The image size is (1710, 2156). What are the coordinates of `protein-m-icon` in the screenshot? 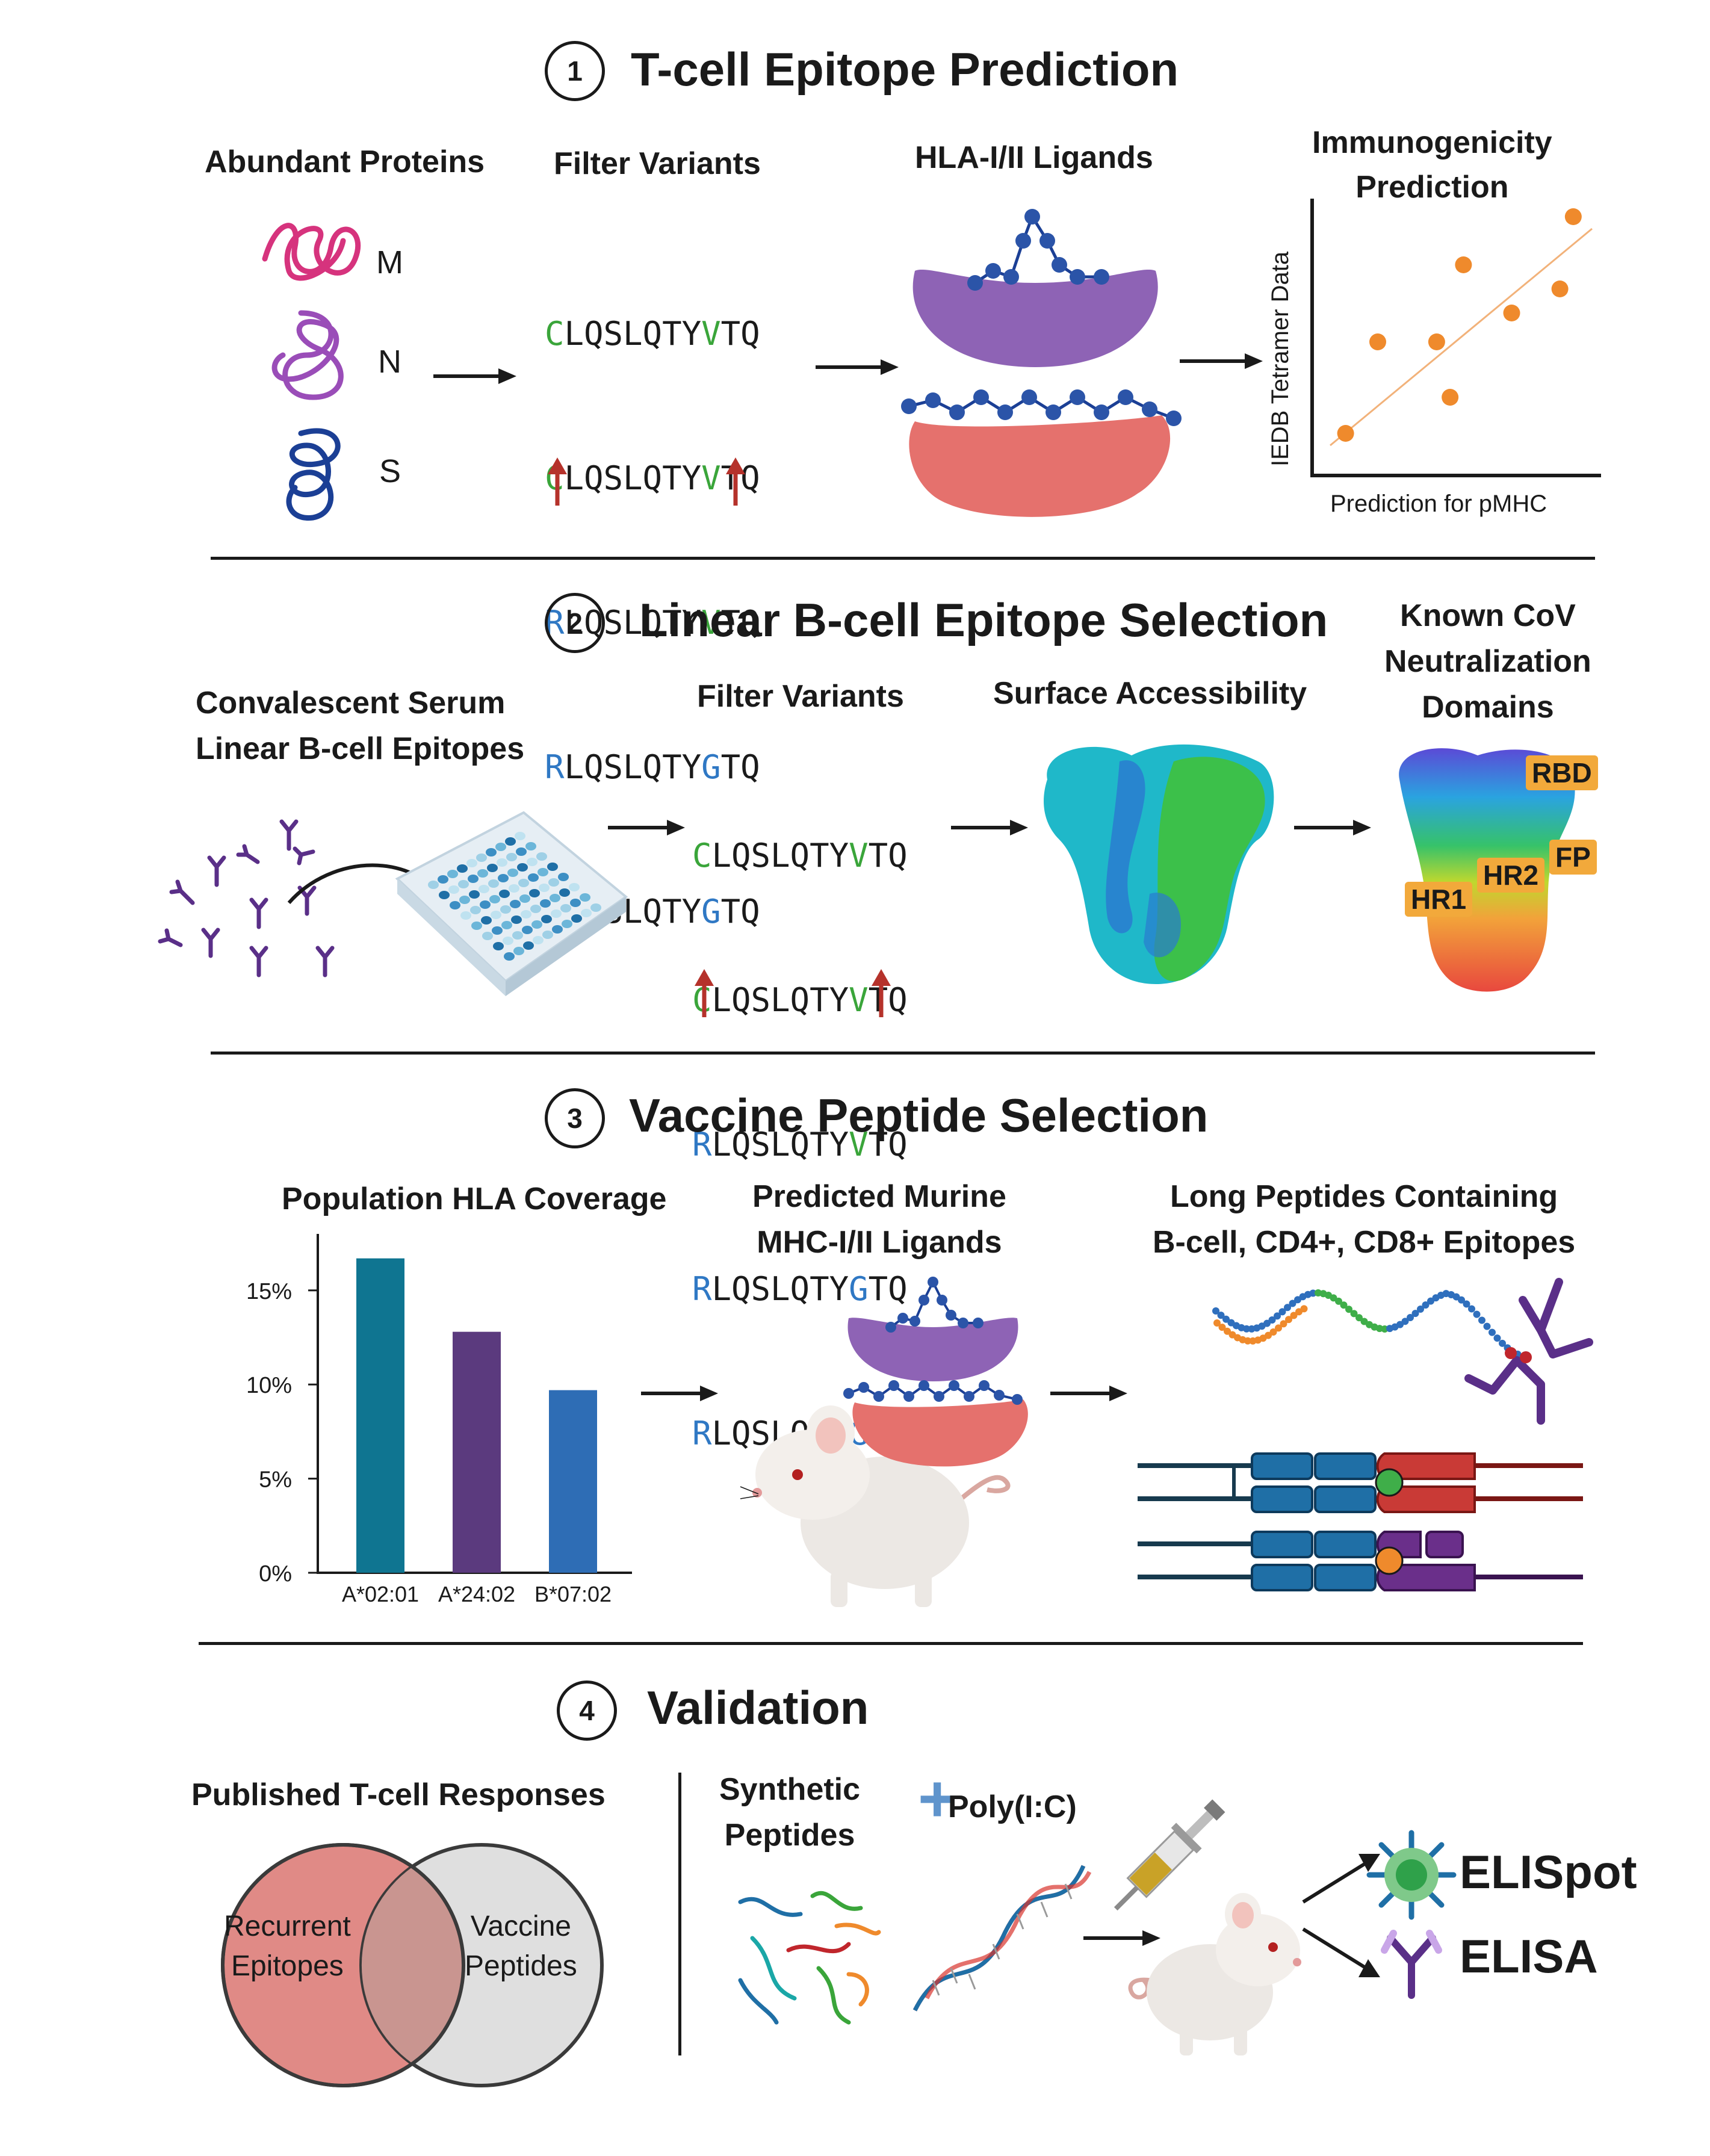 It's located at (312, 252).